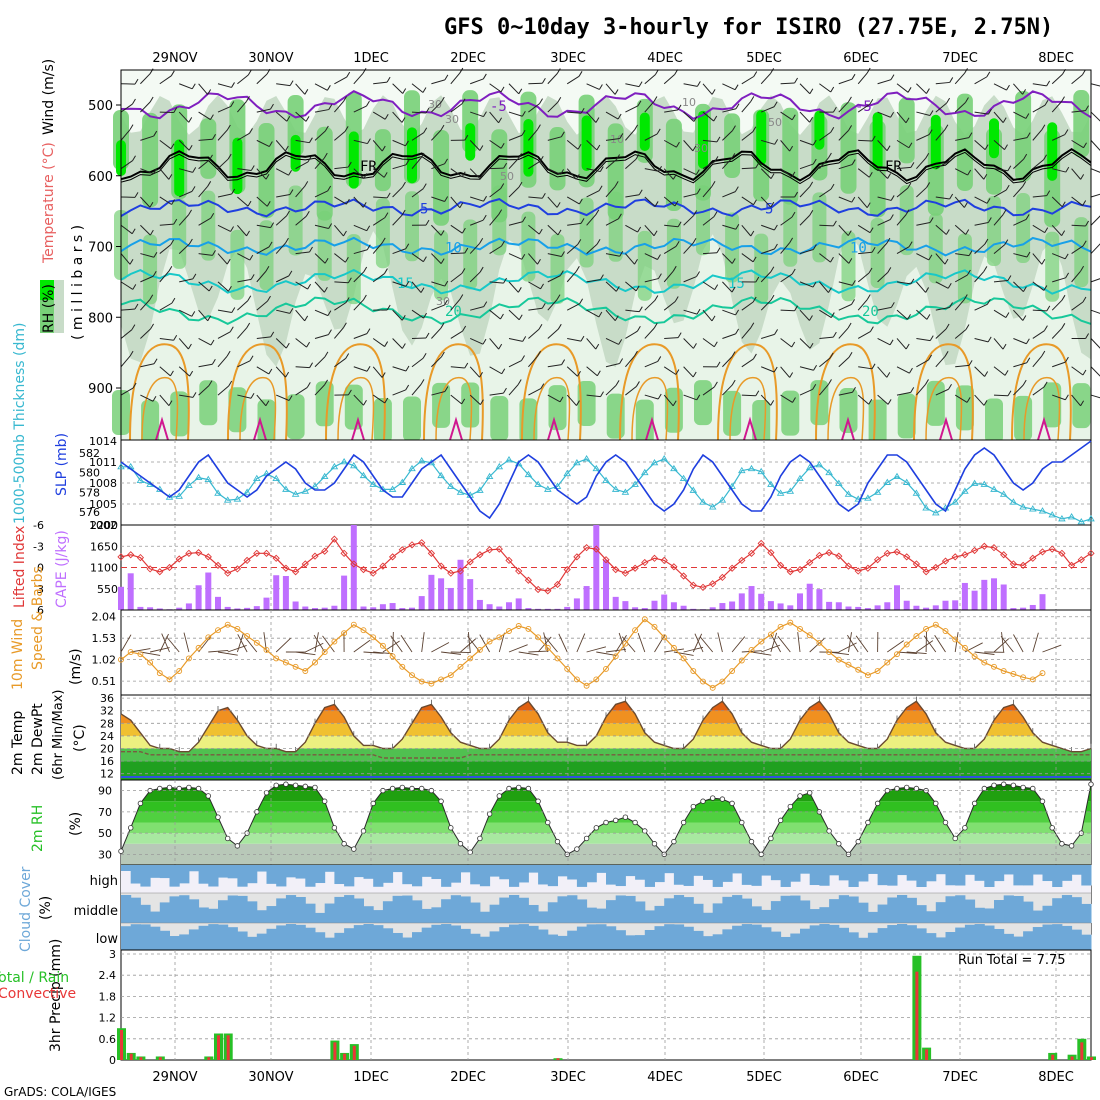 The height and width of the screenshot is (1100, 1100). What do you see at coordinates (906, 130) in the screenshot?
I see `rh-blob` at bounding box center [906, 130].